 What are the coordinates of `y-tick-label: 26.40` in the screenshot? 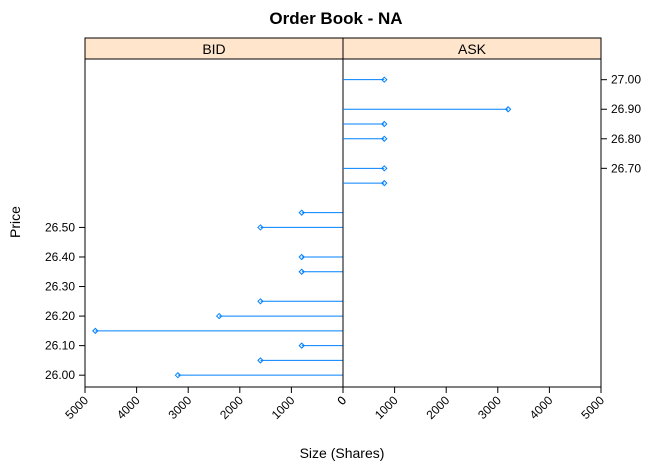 It's located at (60, 257).